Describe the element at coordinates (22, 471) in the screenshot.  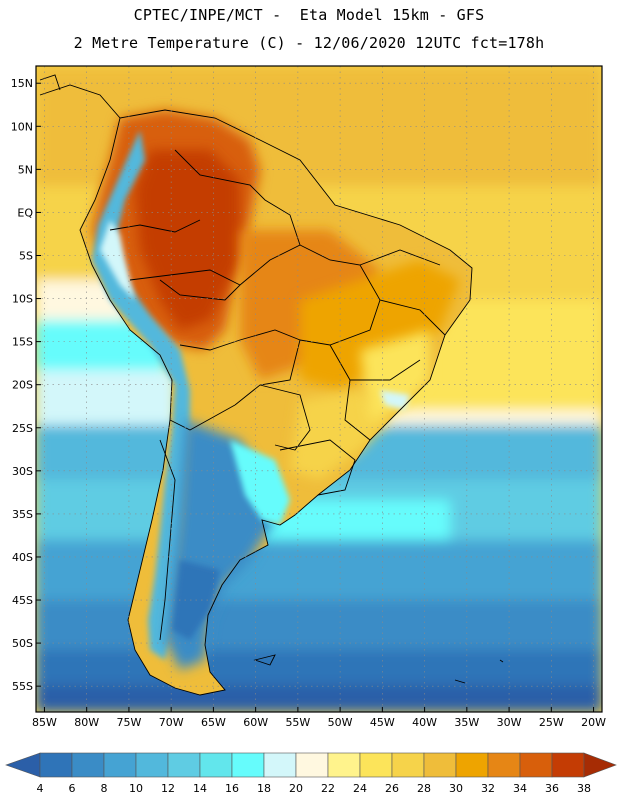
I see `lat-label: 30S` at that location.